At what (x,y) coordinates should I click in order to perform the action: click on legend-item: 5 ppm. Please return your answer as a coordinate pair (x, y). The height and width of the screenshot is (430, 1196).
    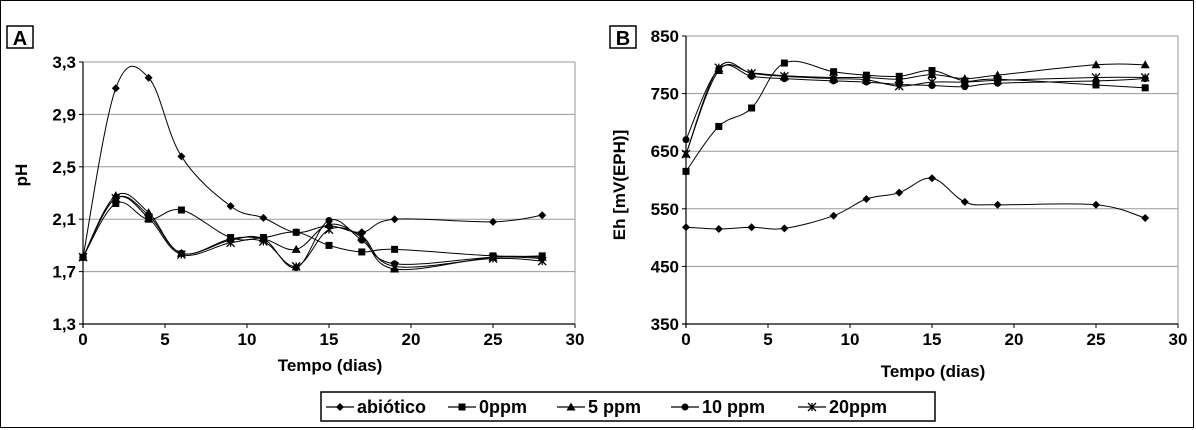
    Looking at the image, I should click on (599, 407).